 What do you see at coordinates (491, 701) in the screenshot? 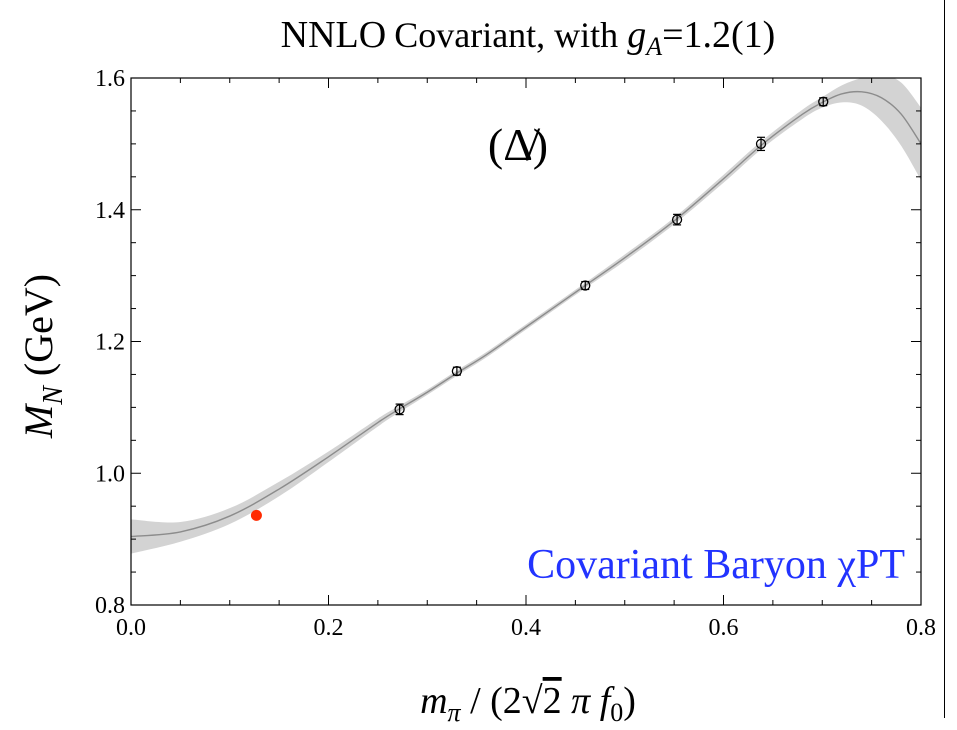
I see `xlabel-mid: / (2` at bounding box center [491, 701].